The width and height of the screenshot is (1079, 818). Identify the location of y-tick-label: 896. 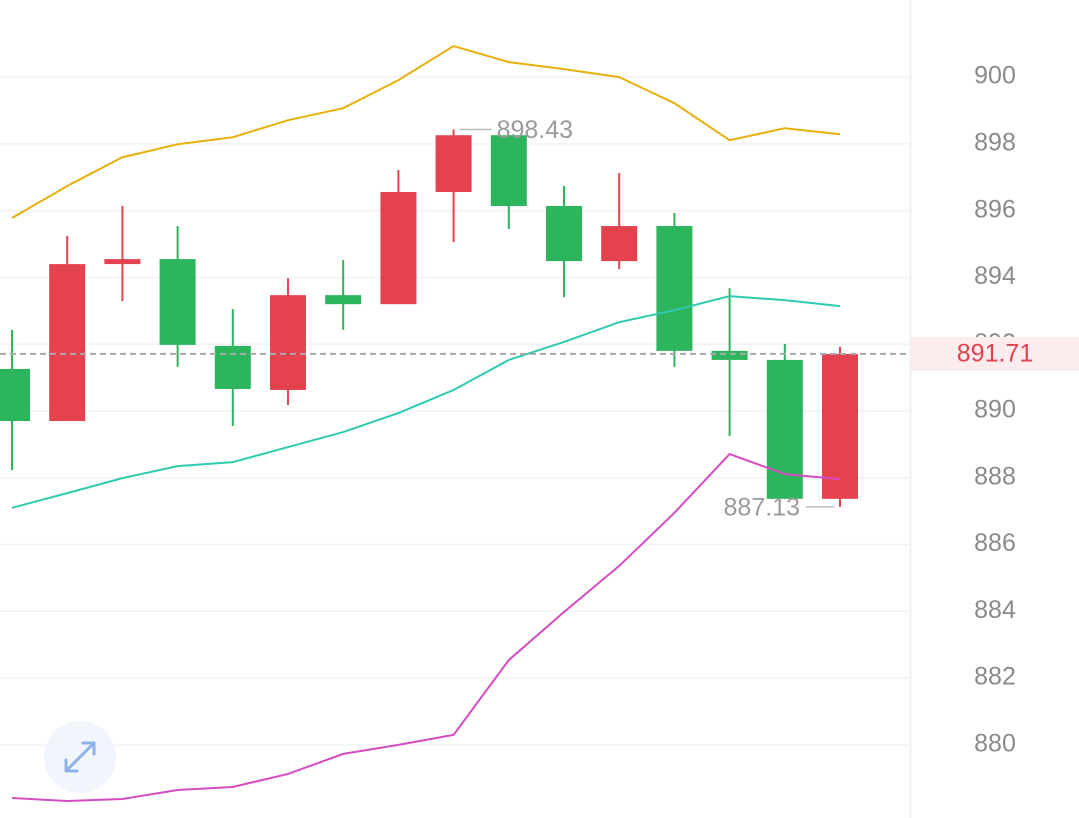
(995, 209).